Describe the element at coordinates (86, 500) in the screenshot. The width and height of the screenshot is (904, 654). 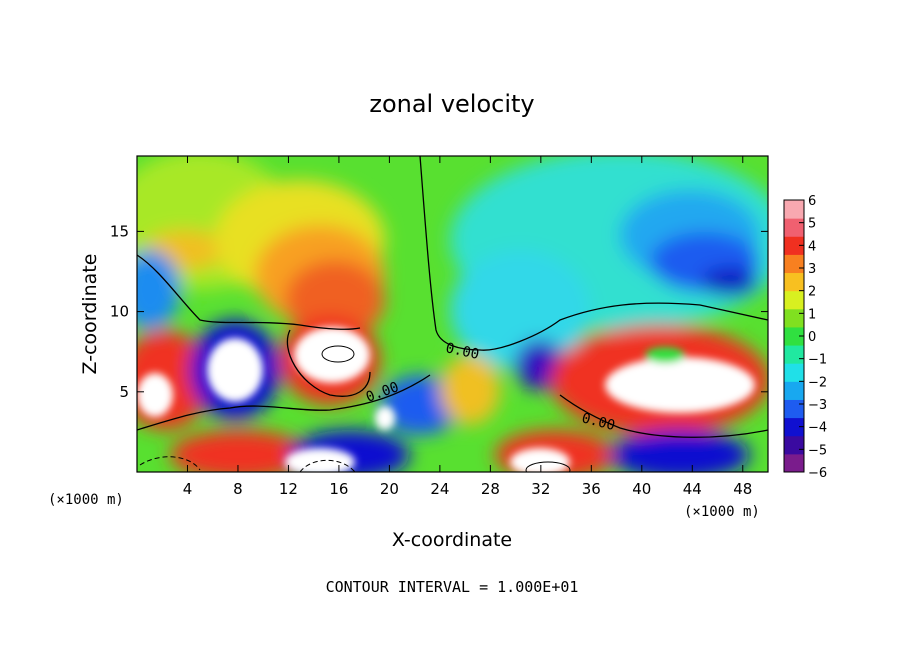
I see `x-unit-left: (×1000 m)` at that location.